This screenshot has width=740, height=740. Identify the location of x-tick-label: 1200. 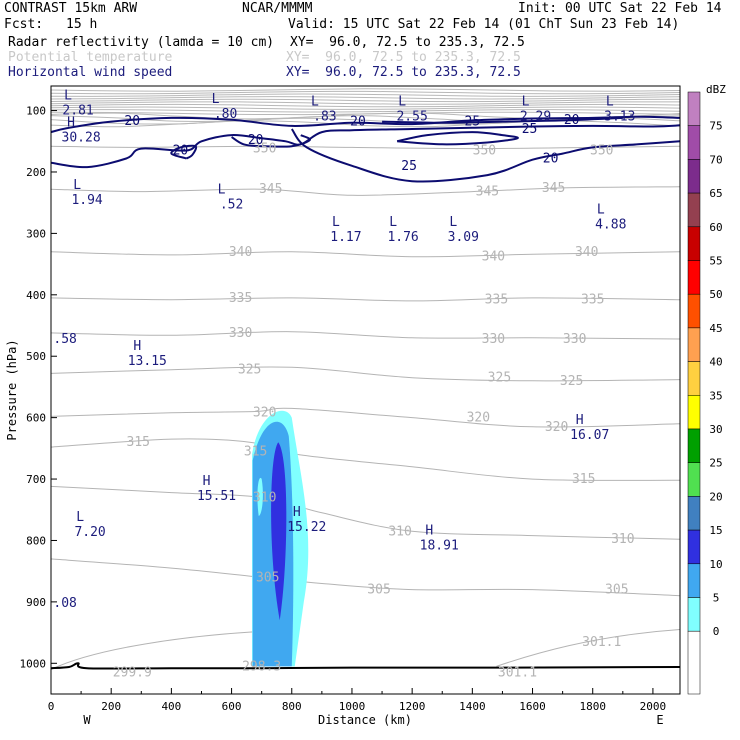
(412, 706).